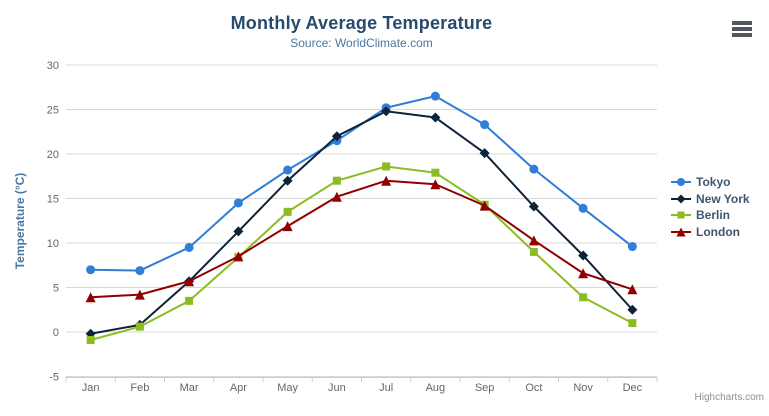 The width and height of the screenshot is (769, 416). I want to click on y-axis-label: 0, so click(56, 333).